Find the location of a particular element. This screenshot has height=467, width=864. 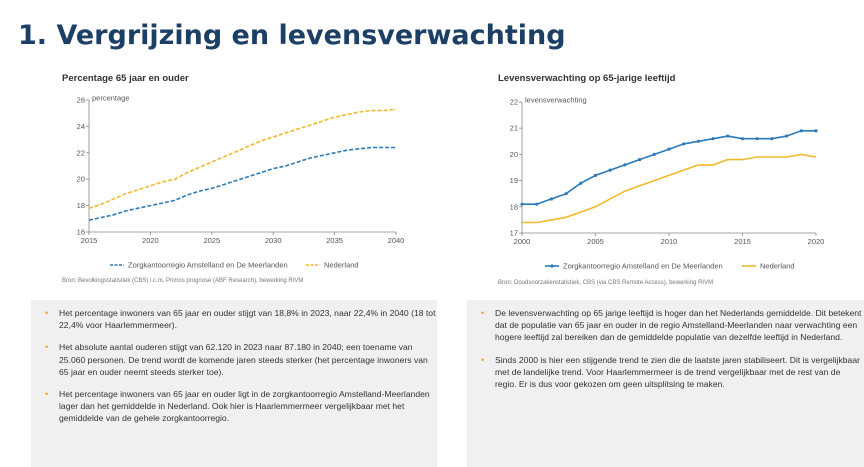

y-tick-label: 16 is located at coordinates (81, 232).